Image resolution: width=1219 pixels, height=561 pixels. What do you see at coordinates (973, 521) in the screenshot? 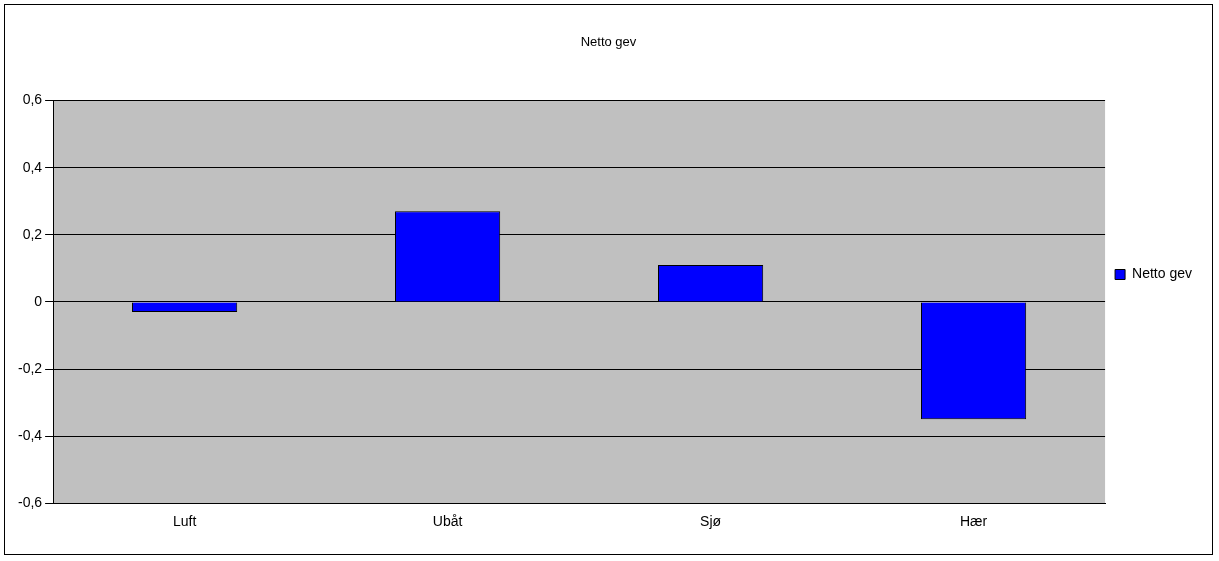
I see `x-tick-label: Hær` at bounding box center [973, 521].